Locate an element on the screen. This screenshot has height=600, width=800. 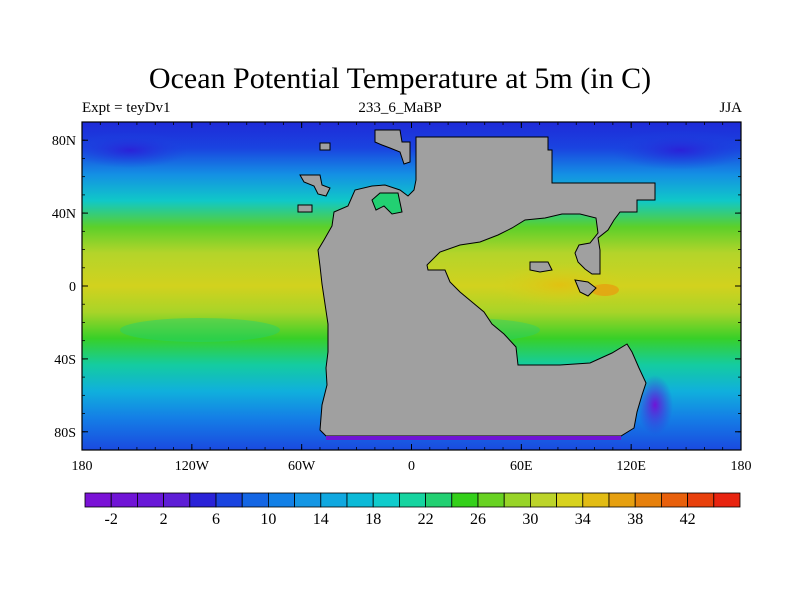
colorbar-label: 10 is located at coordinates (268, 519).